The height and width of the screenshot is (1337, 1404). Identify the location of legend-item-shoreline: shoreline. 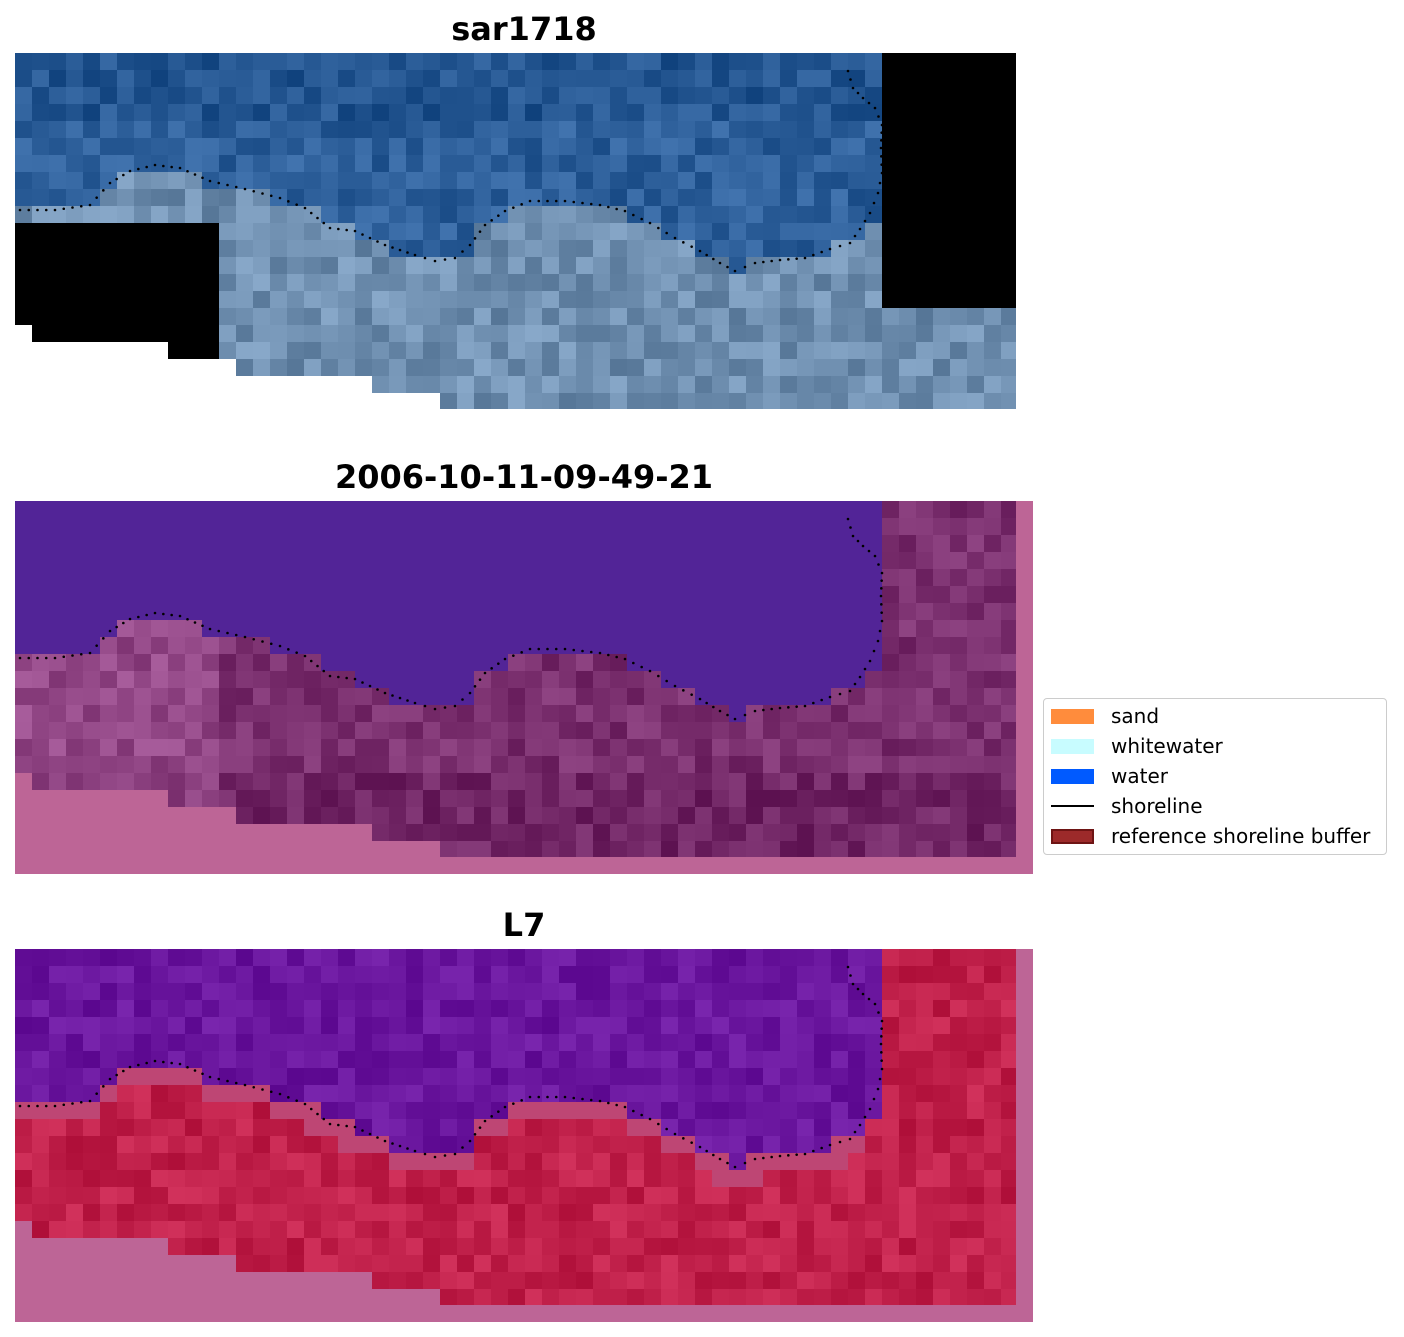
(1127, 806).